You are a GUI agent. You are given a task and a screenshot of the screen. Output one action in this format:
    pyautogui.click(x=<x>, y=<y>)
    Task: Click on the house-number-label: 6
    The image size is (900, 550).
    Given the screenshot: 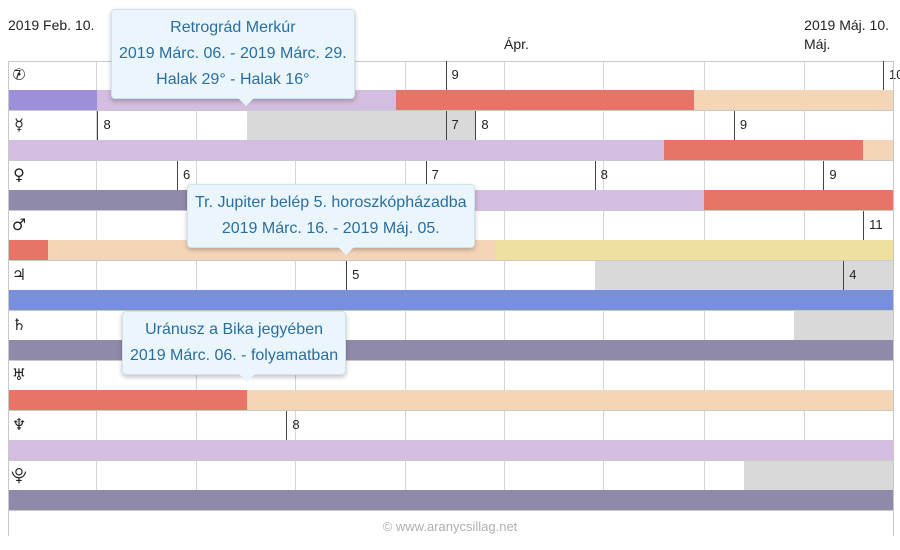 What is the action you would take?
    pyautogui.click(x=187, y=174)
    